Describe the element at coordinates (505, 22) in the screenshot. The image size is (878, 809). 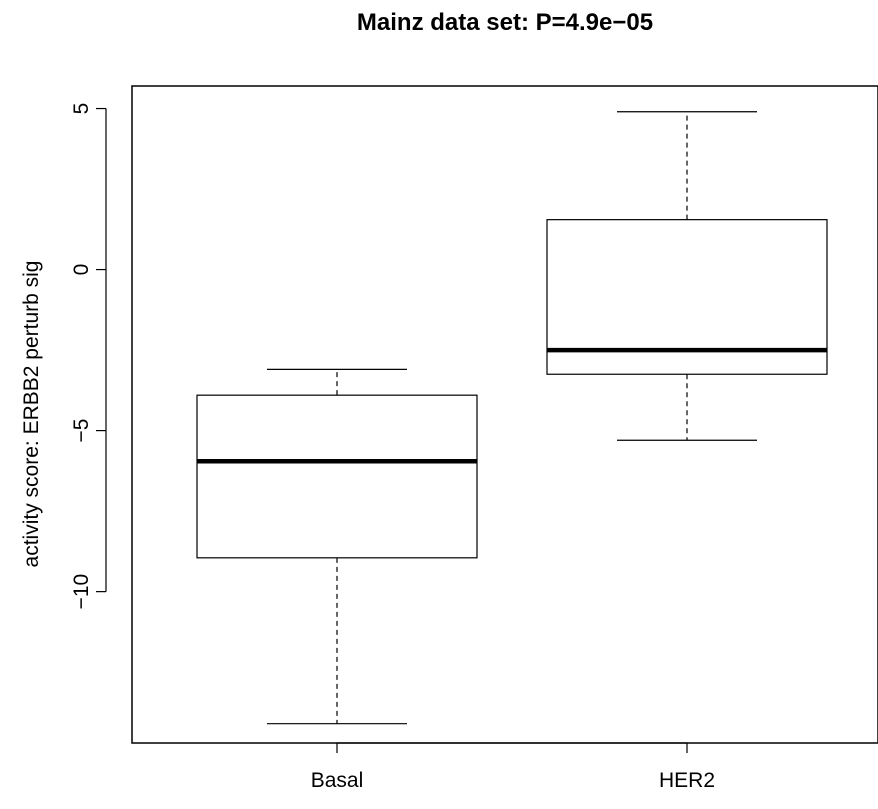
I see `chart-title: Mainz data set: P=4.9e−05` at that location.